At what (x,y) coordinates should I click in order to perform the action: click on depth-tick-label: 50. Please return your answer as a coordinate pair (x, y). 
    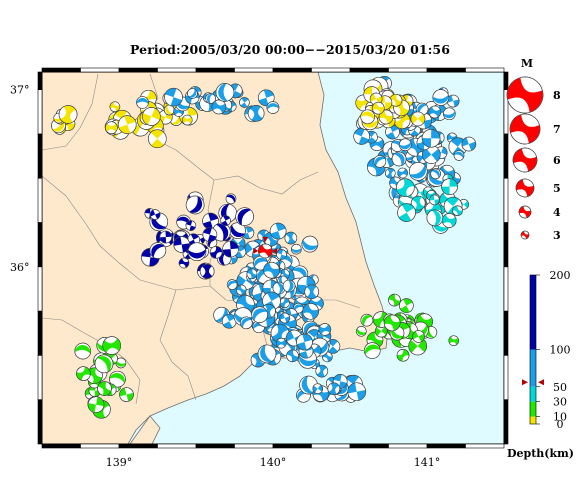
    Looking at the image, I should click on (560, 387).